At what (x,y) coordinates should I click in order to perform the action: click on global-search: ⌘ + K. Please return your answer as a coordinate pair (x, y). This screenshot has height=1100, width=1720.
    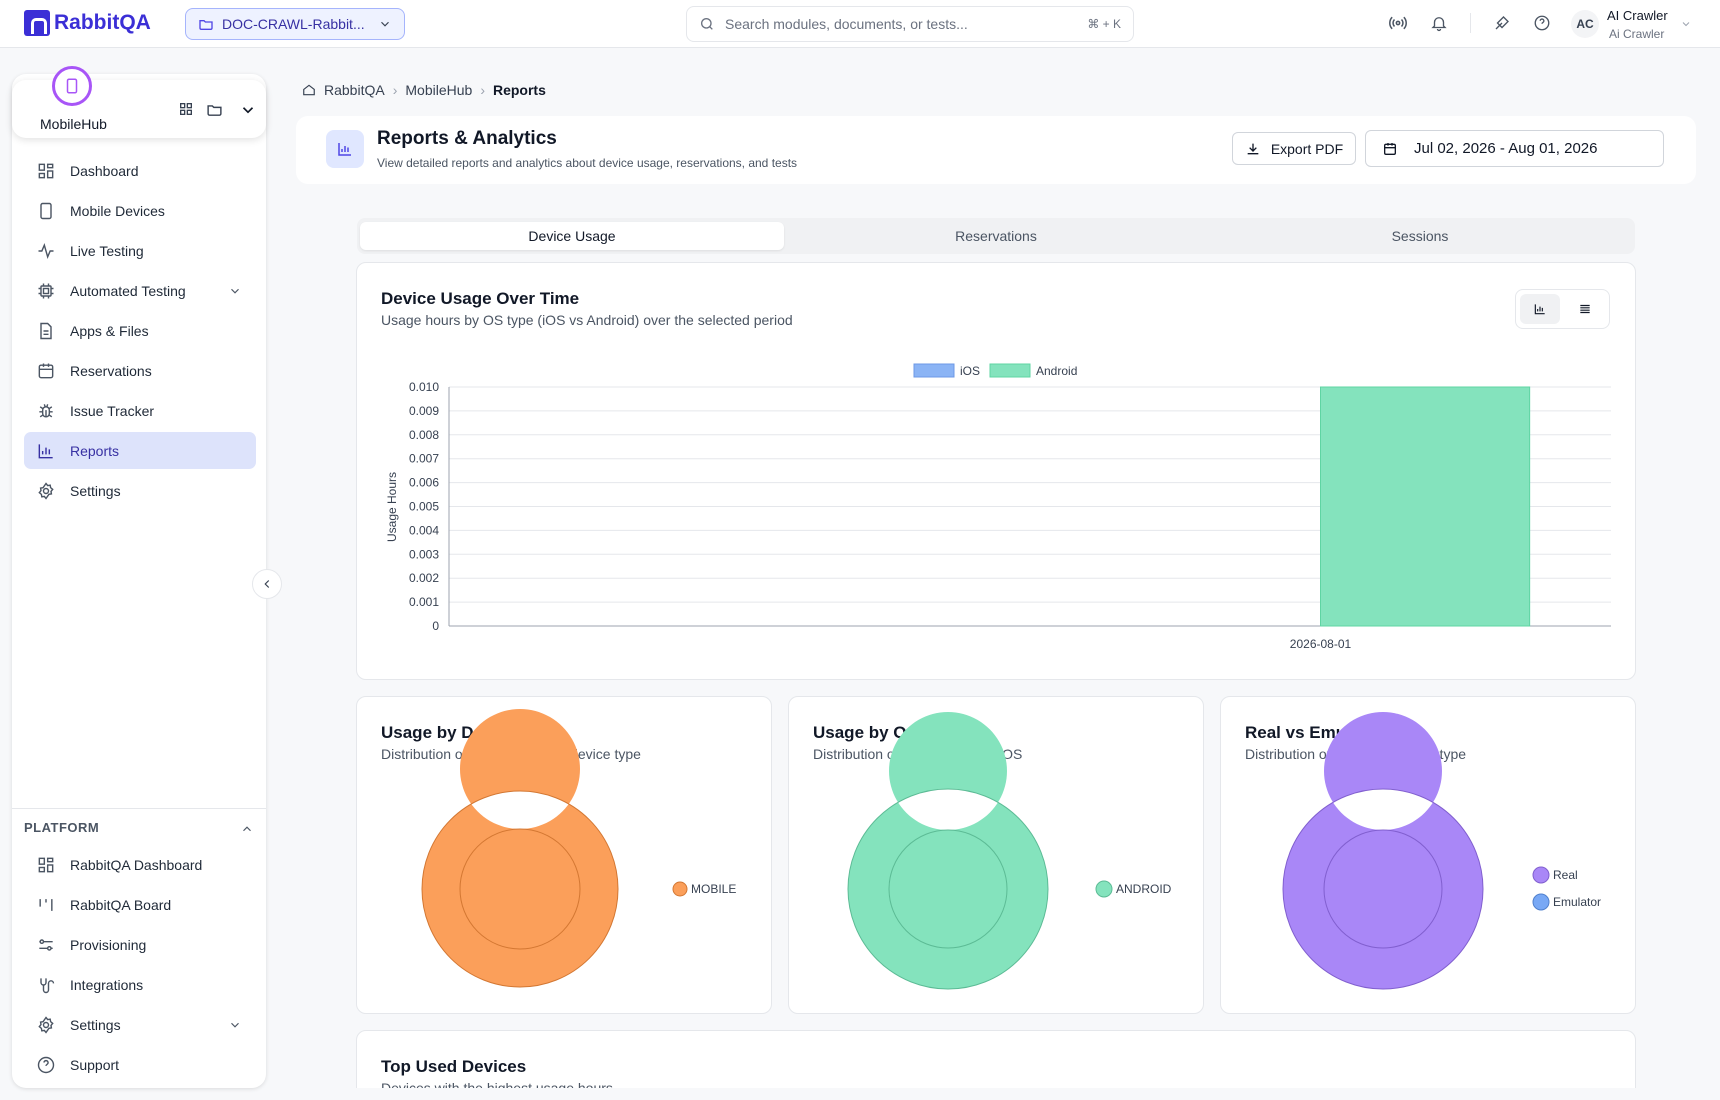
    Looking at the image, I should click on (910, 24).